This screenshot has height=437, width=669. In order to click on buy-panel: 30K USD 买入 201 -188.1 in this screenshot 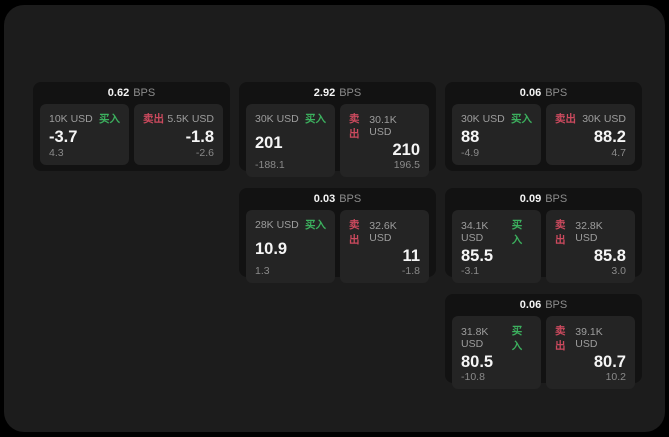, I will do `click(290, 140)`.